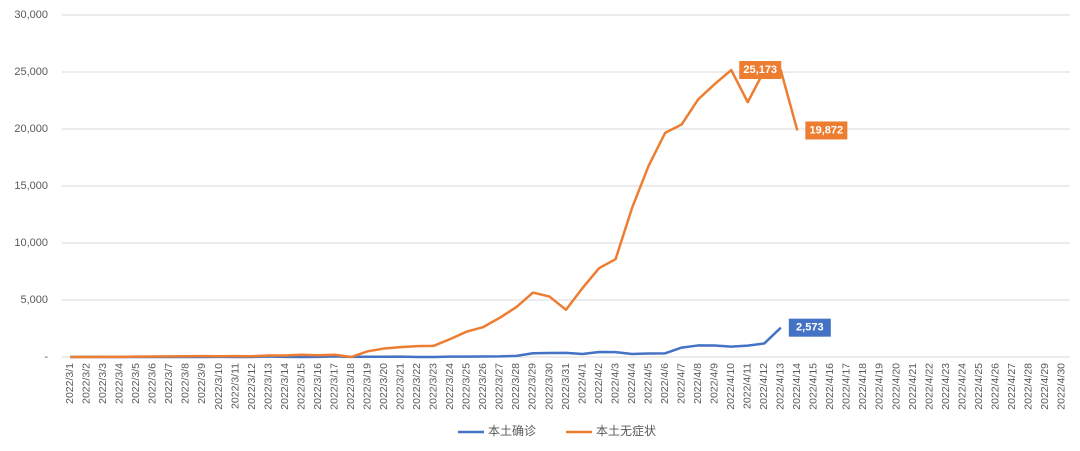 The image size is (1080, 451). Describe the element at coordinates (979, 386) in the screenshot. I see `x-tick-label: 2022/4/25` at that location.